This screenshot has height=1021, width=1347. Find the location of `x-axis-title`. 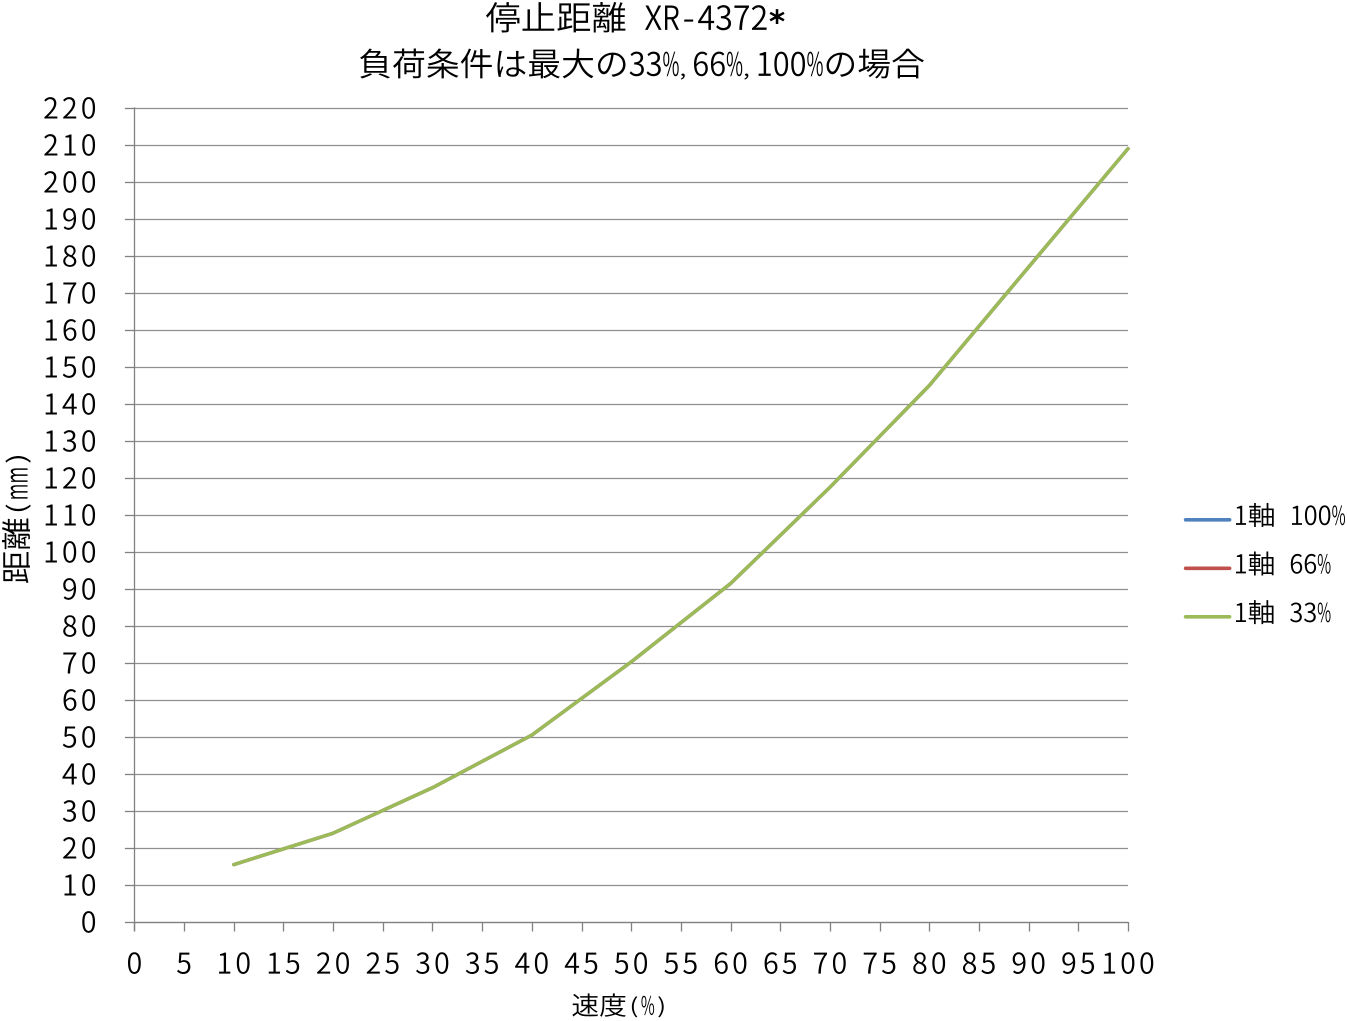

x-axis-title is located at coordinates (618, 1005).